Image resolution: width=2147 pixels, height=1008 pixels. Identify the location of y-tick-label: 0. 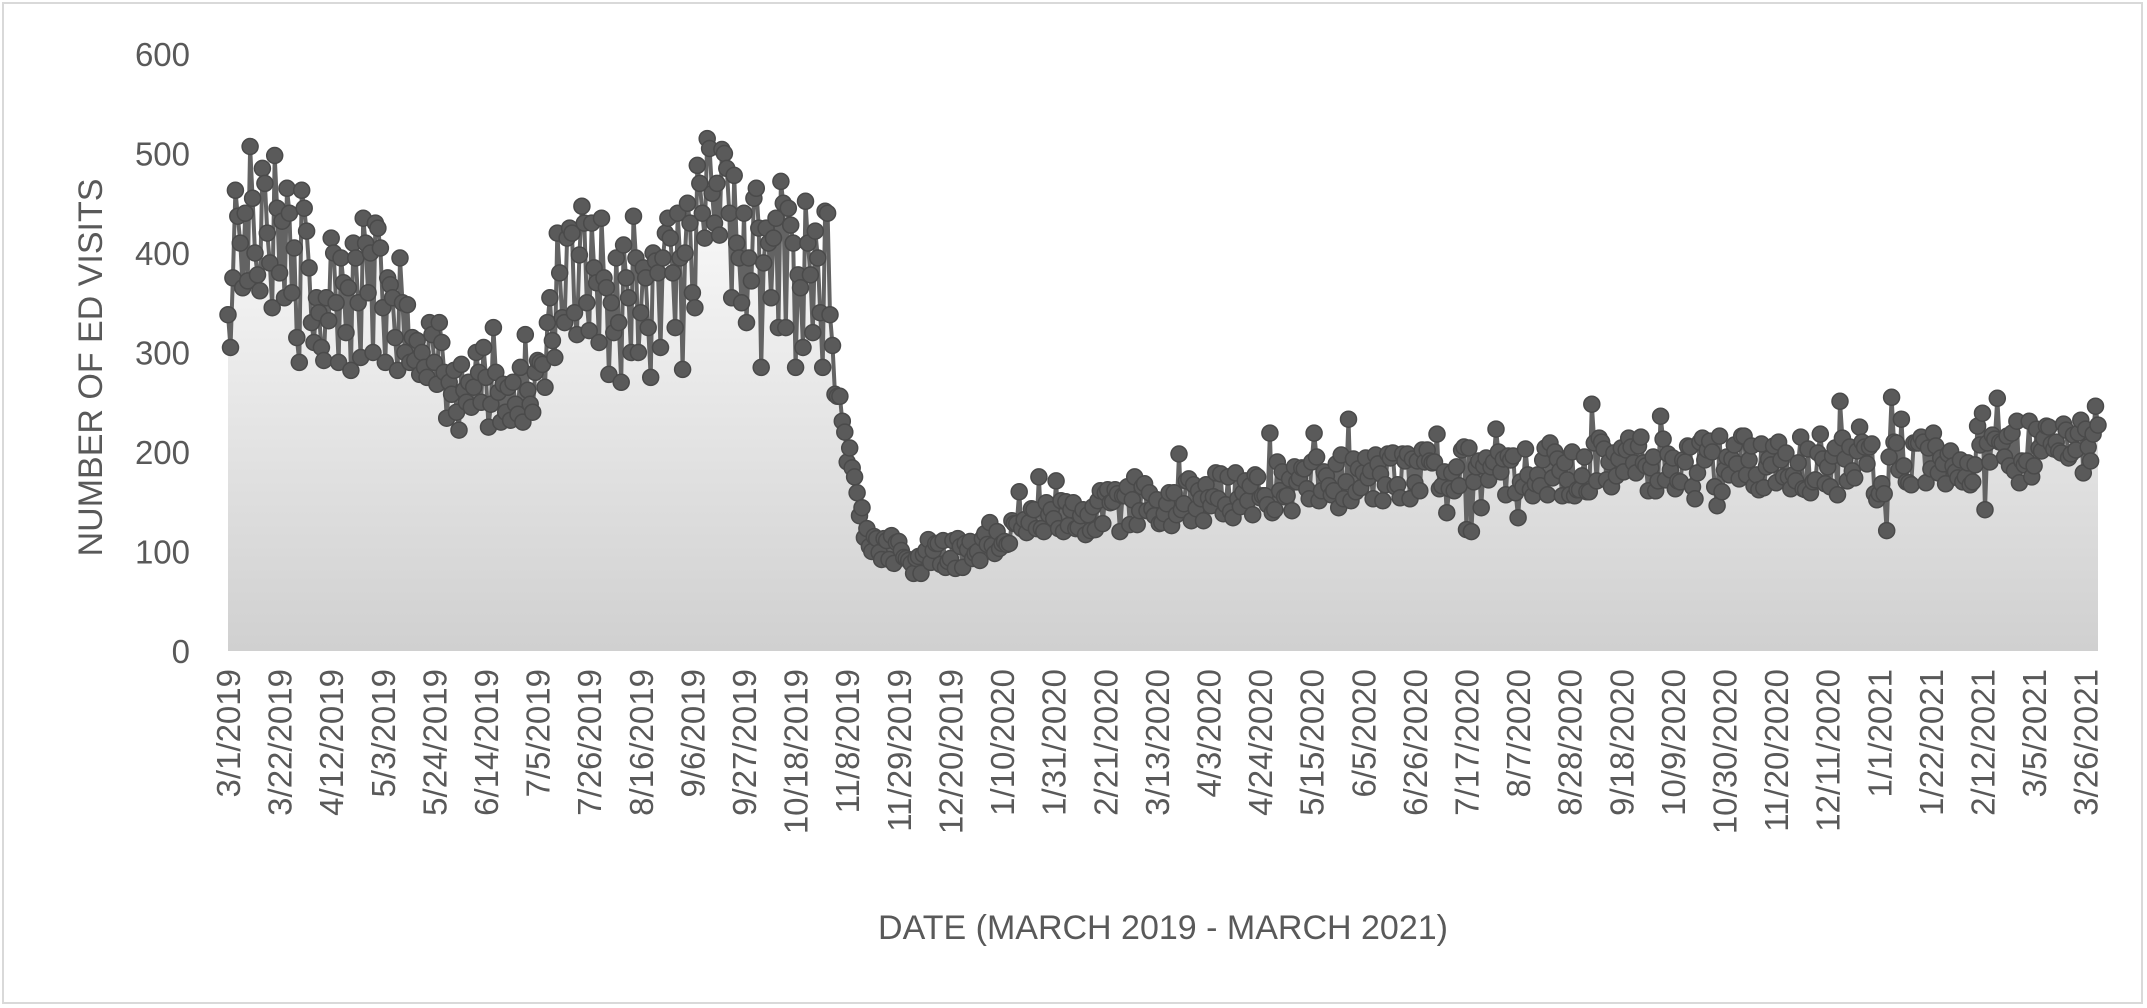
(181, 651).